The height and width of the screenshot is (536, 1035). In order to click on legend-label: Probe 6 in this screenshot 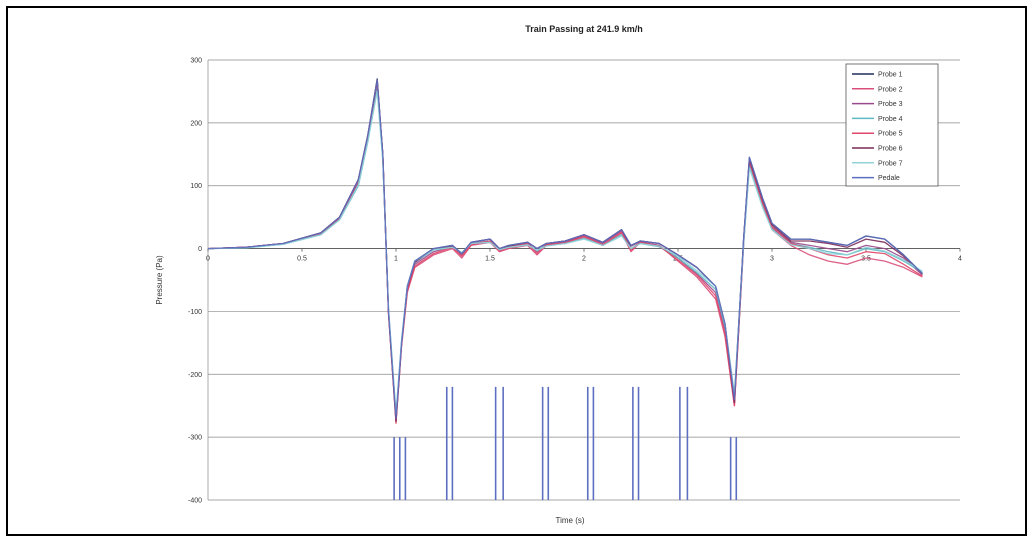, I will do `click(890, 149)`.